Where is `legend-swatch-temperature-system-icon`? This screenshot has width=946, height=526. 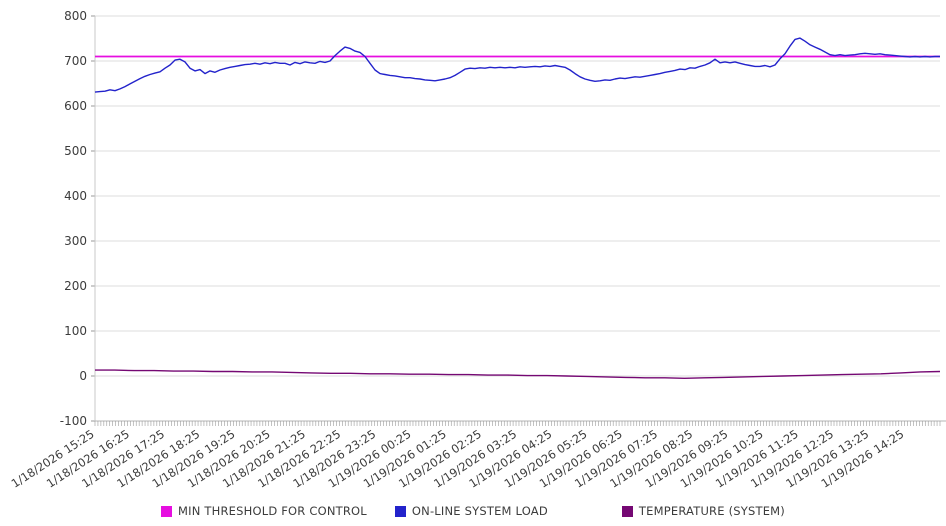 legend-swatch-temperature-system-icon is located at coordinates (627, 511).